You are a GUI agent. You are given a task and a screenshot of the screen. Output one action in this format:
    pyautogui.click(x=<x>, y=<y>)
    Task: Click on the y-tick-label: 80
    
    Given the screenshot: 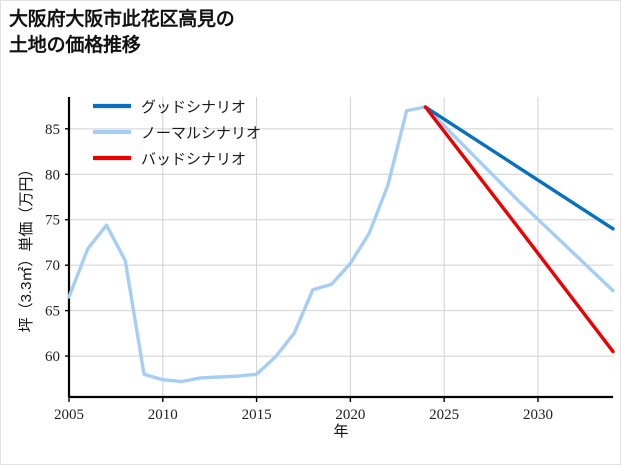 What is the action you would take?
    pyautogui.click(x=52, y=175)
    